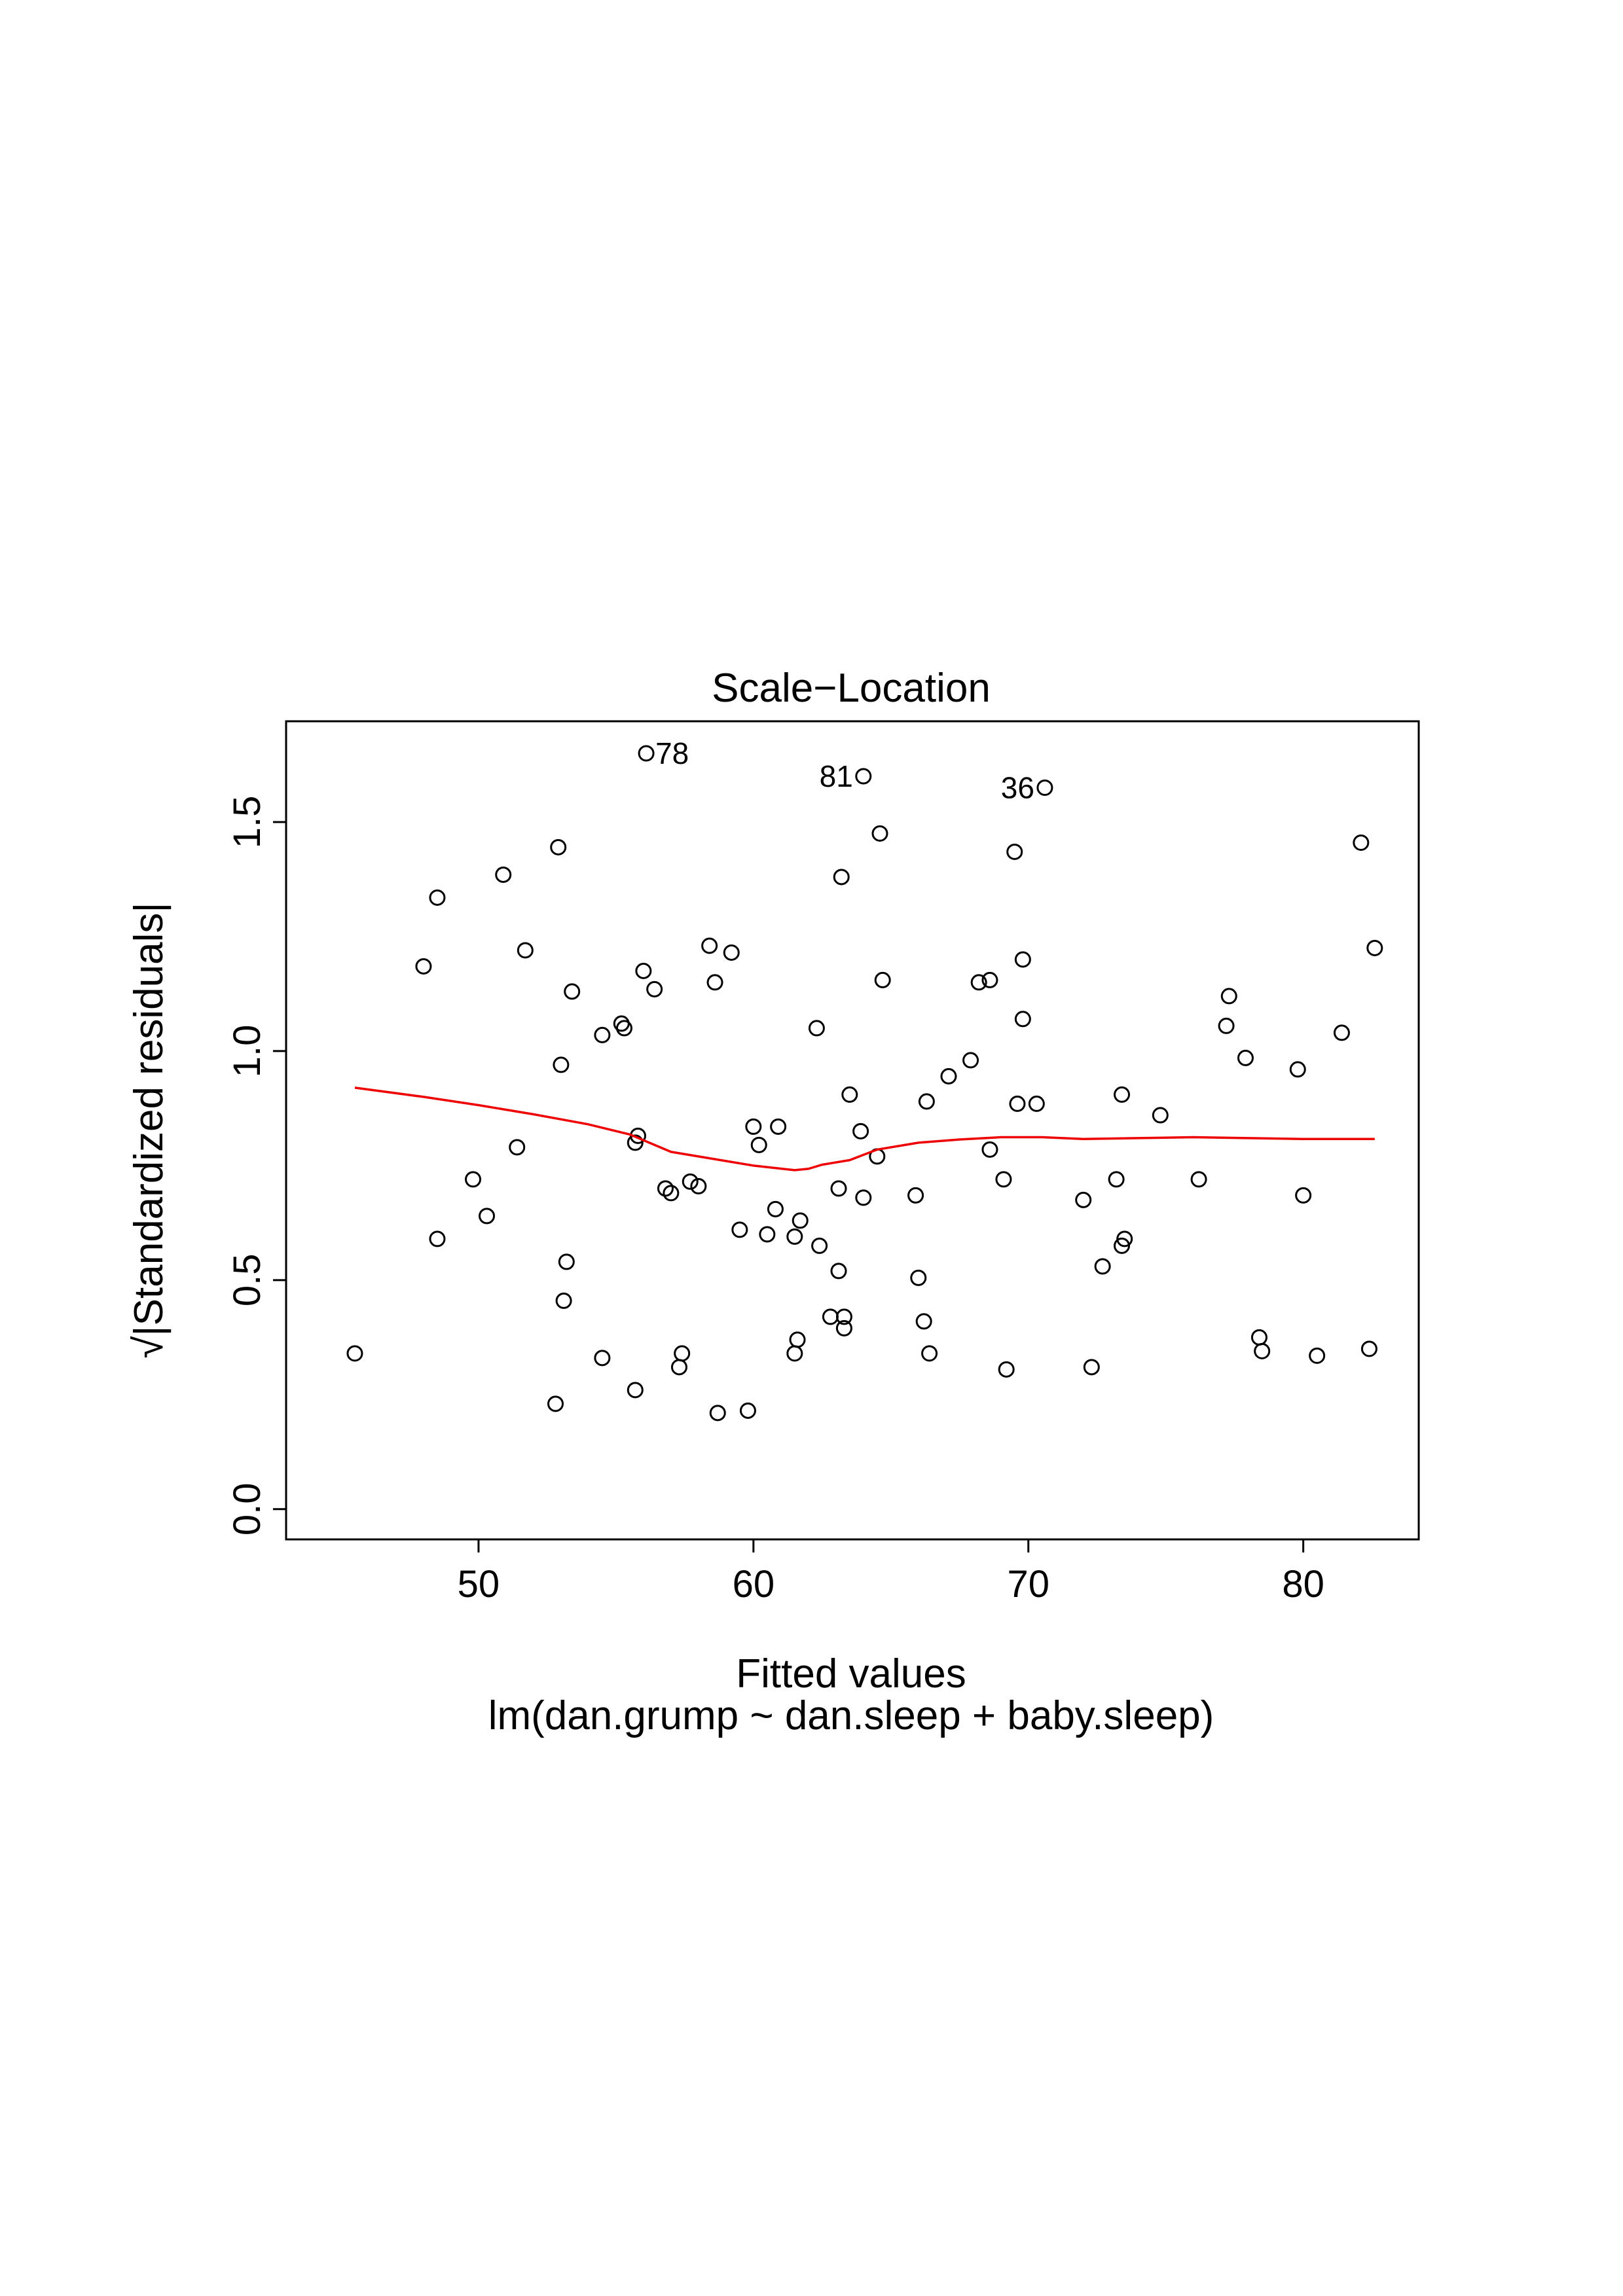 Image resolution: width=1623 pixels, height=2296 pixels. Describe the element at coordinates (149, 1119) in the screenshot. I see `y-axis-label-text: |Standardized residuals|` at that location.